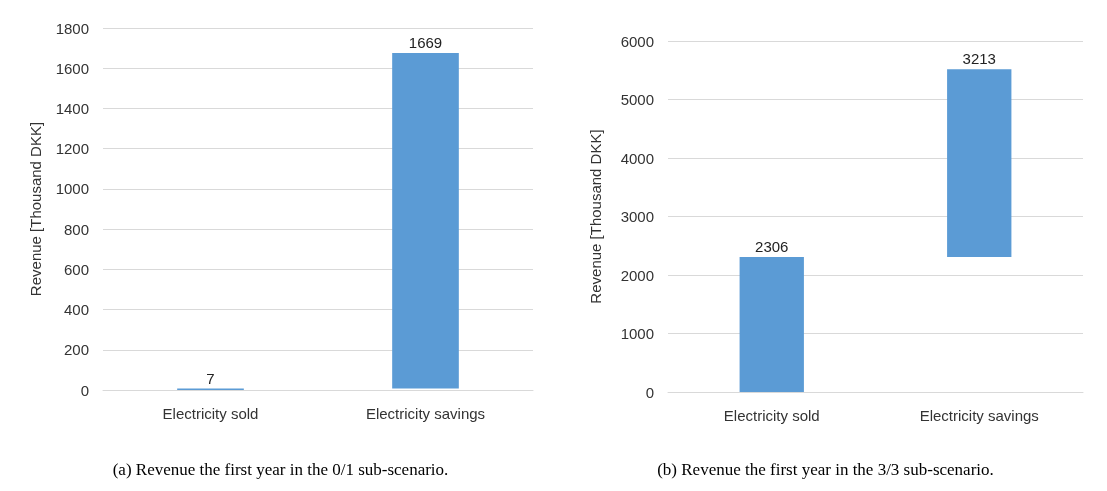 This screenshot has width=1107, height=491. What do you see at coordinates (979, 59) in the screenshot?
I see `data-label: 3213` at bounding box center [979, 59].